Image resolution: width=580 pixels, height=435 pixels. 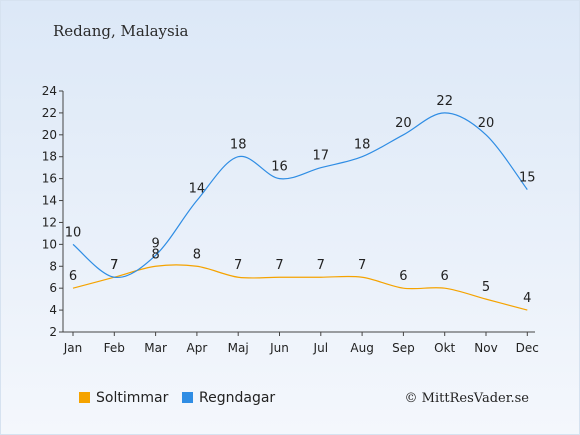 What do you see at coordinates (527, 178) in the screenshot?
I see `data-label: 15` at bounding box center [527, 178].